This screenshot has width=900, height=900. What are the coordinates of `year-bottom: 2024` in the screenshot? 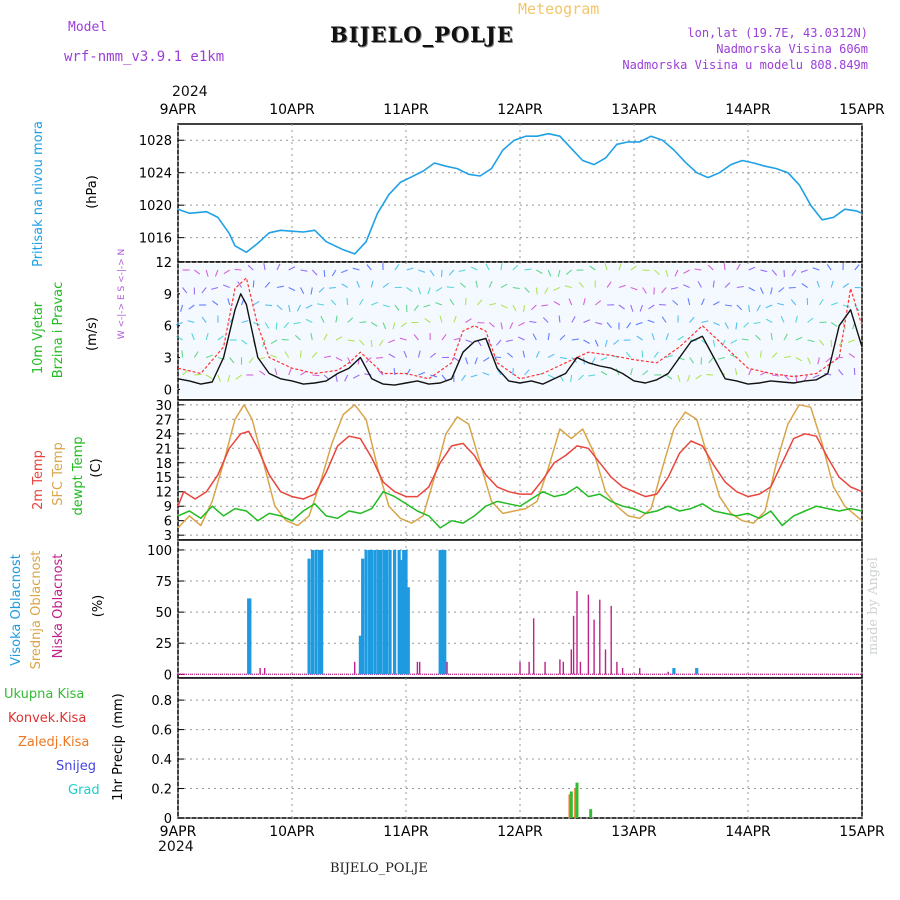 It's located at (176, 847).